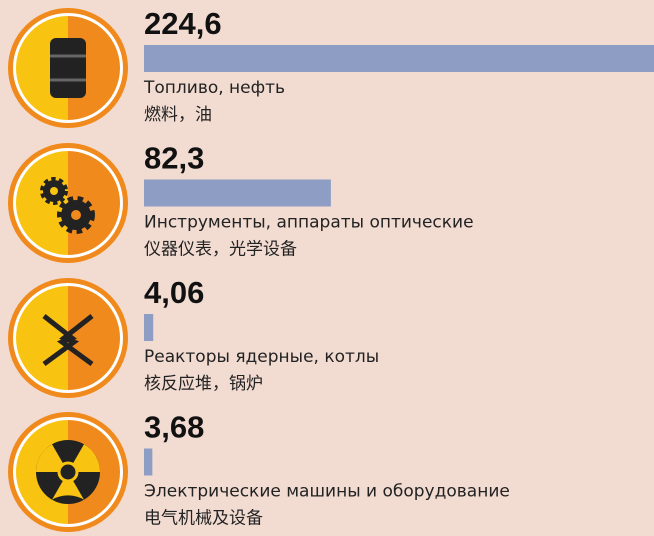 This screenshot has width=654, height=536. What do you see at coordinates (68, 203) in the screenshot?
I see `icon-gears` at bounding box center [68, 203].